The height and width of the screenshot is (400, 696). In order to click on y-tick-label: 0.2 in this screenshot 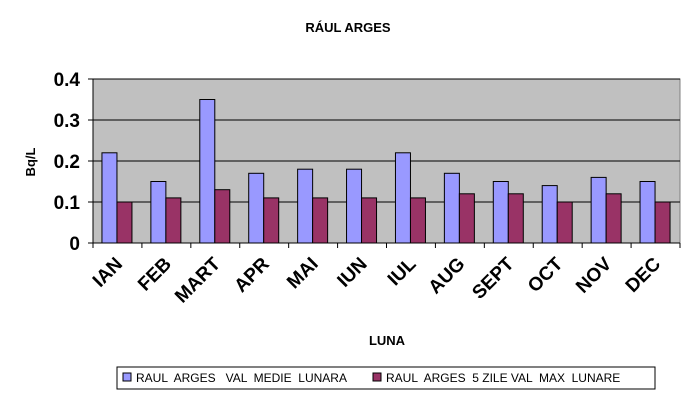, I will do `click(67, 162)`.